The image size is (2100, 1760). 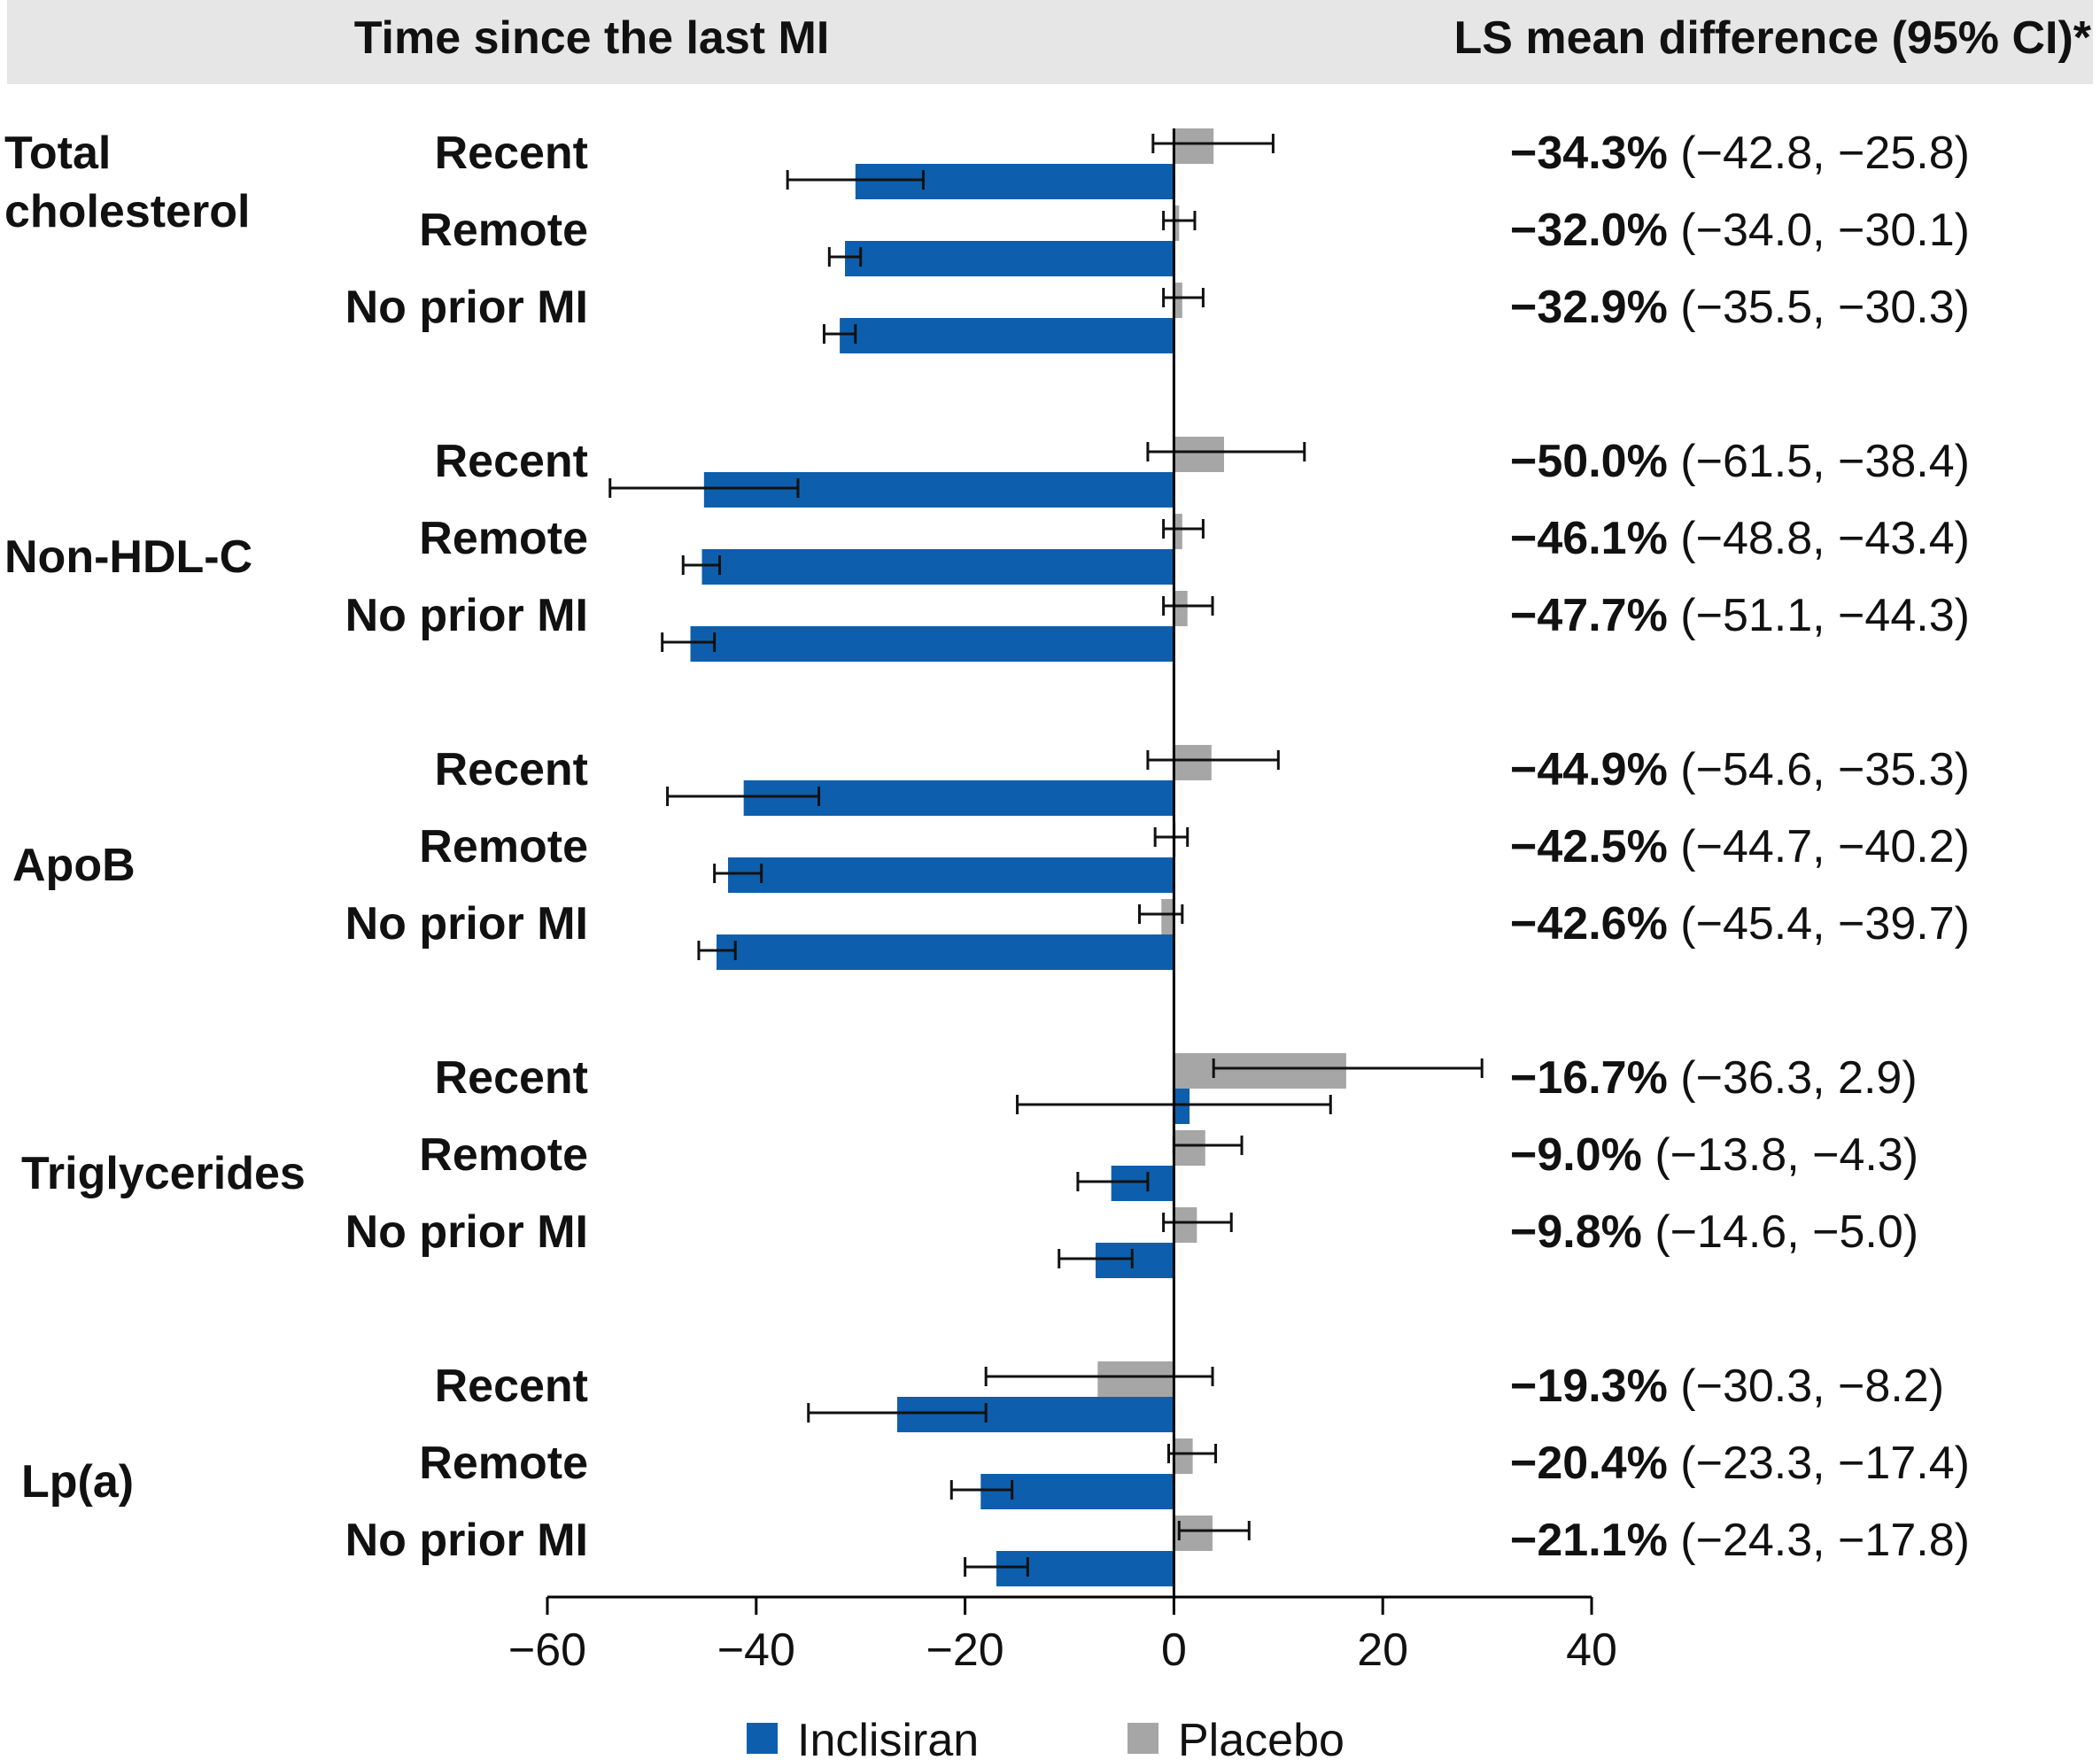 I want to click on x-tick-label: −40, so click(x=756, y=1650).